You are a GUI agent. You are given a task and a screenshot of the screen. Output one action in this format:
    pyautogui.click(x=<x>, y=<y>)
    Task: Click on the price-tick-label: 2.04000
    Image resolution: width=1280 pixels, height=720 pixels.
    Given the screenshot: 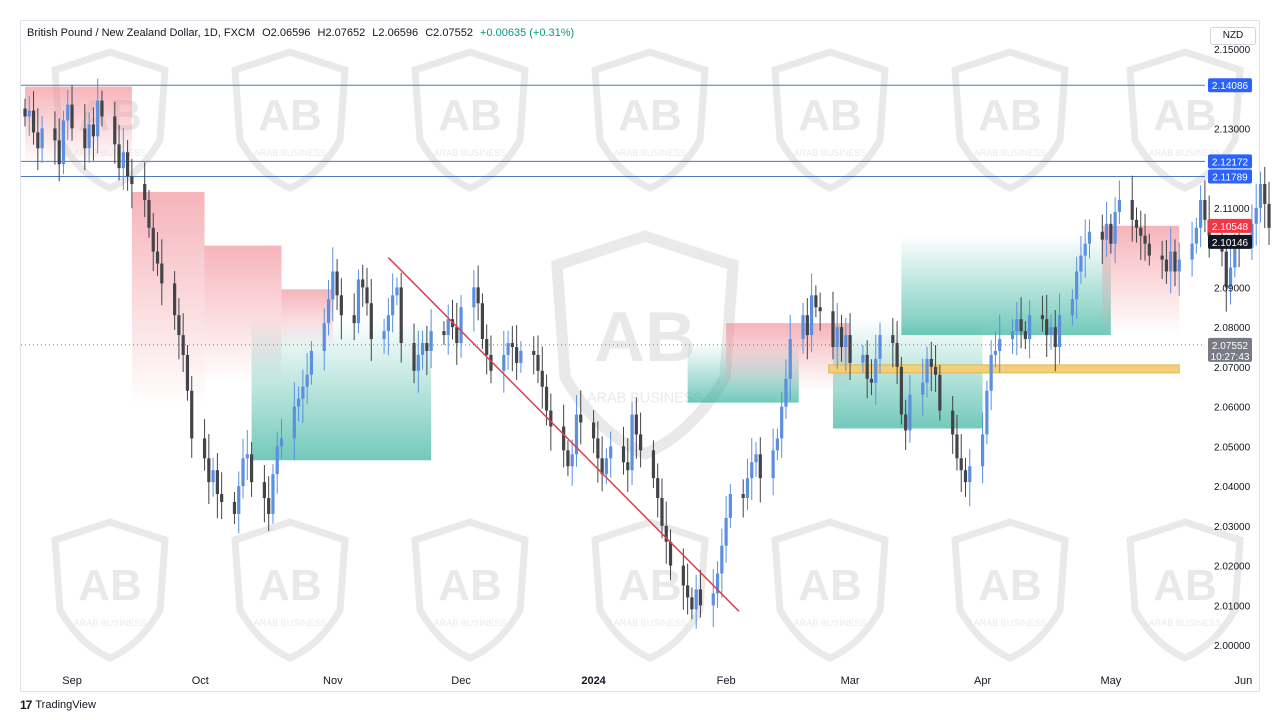 What is the action you would take?
    pyautogui.click(x=1232, y=487)
    